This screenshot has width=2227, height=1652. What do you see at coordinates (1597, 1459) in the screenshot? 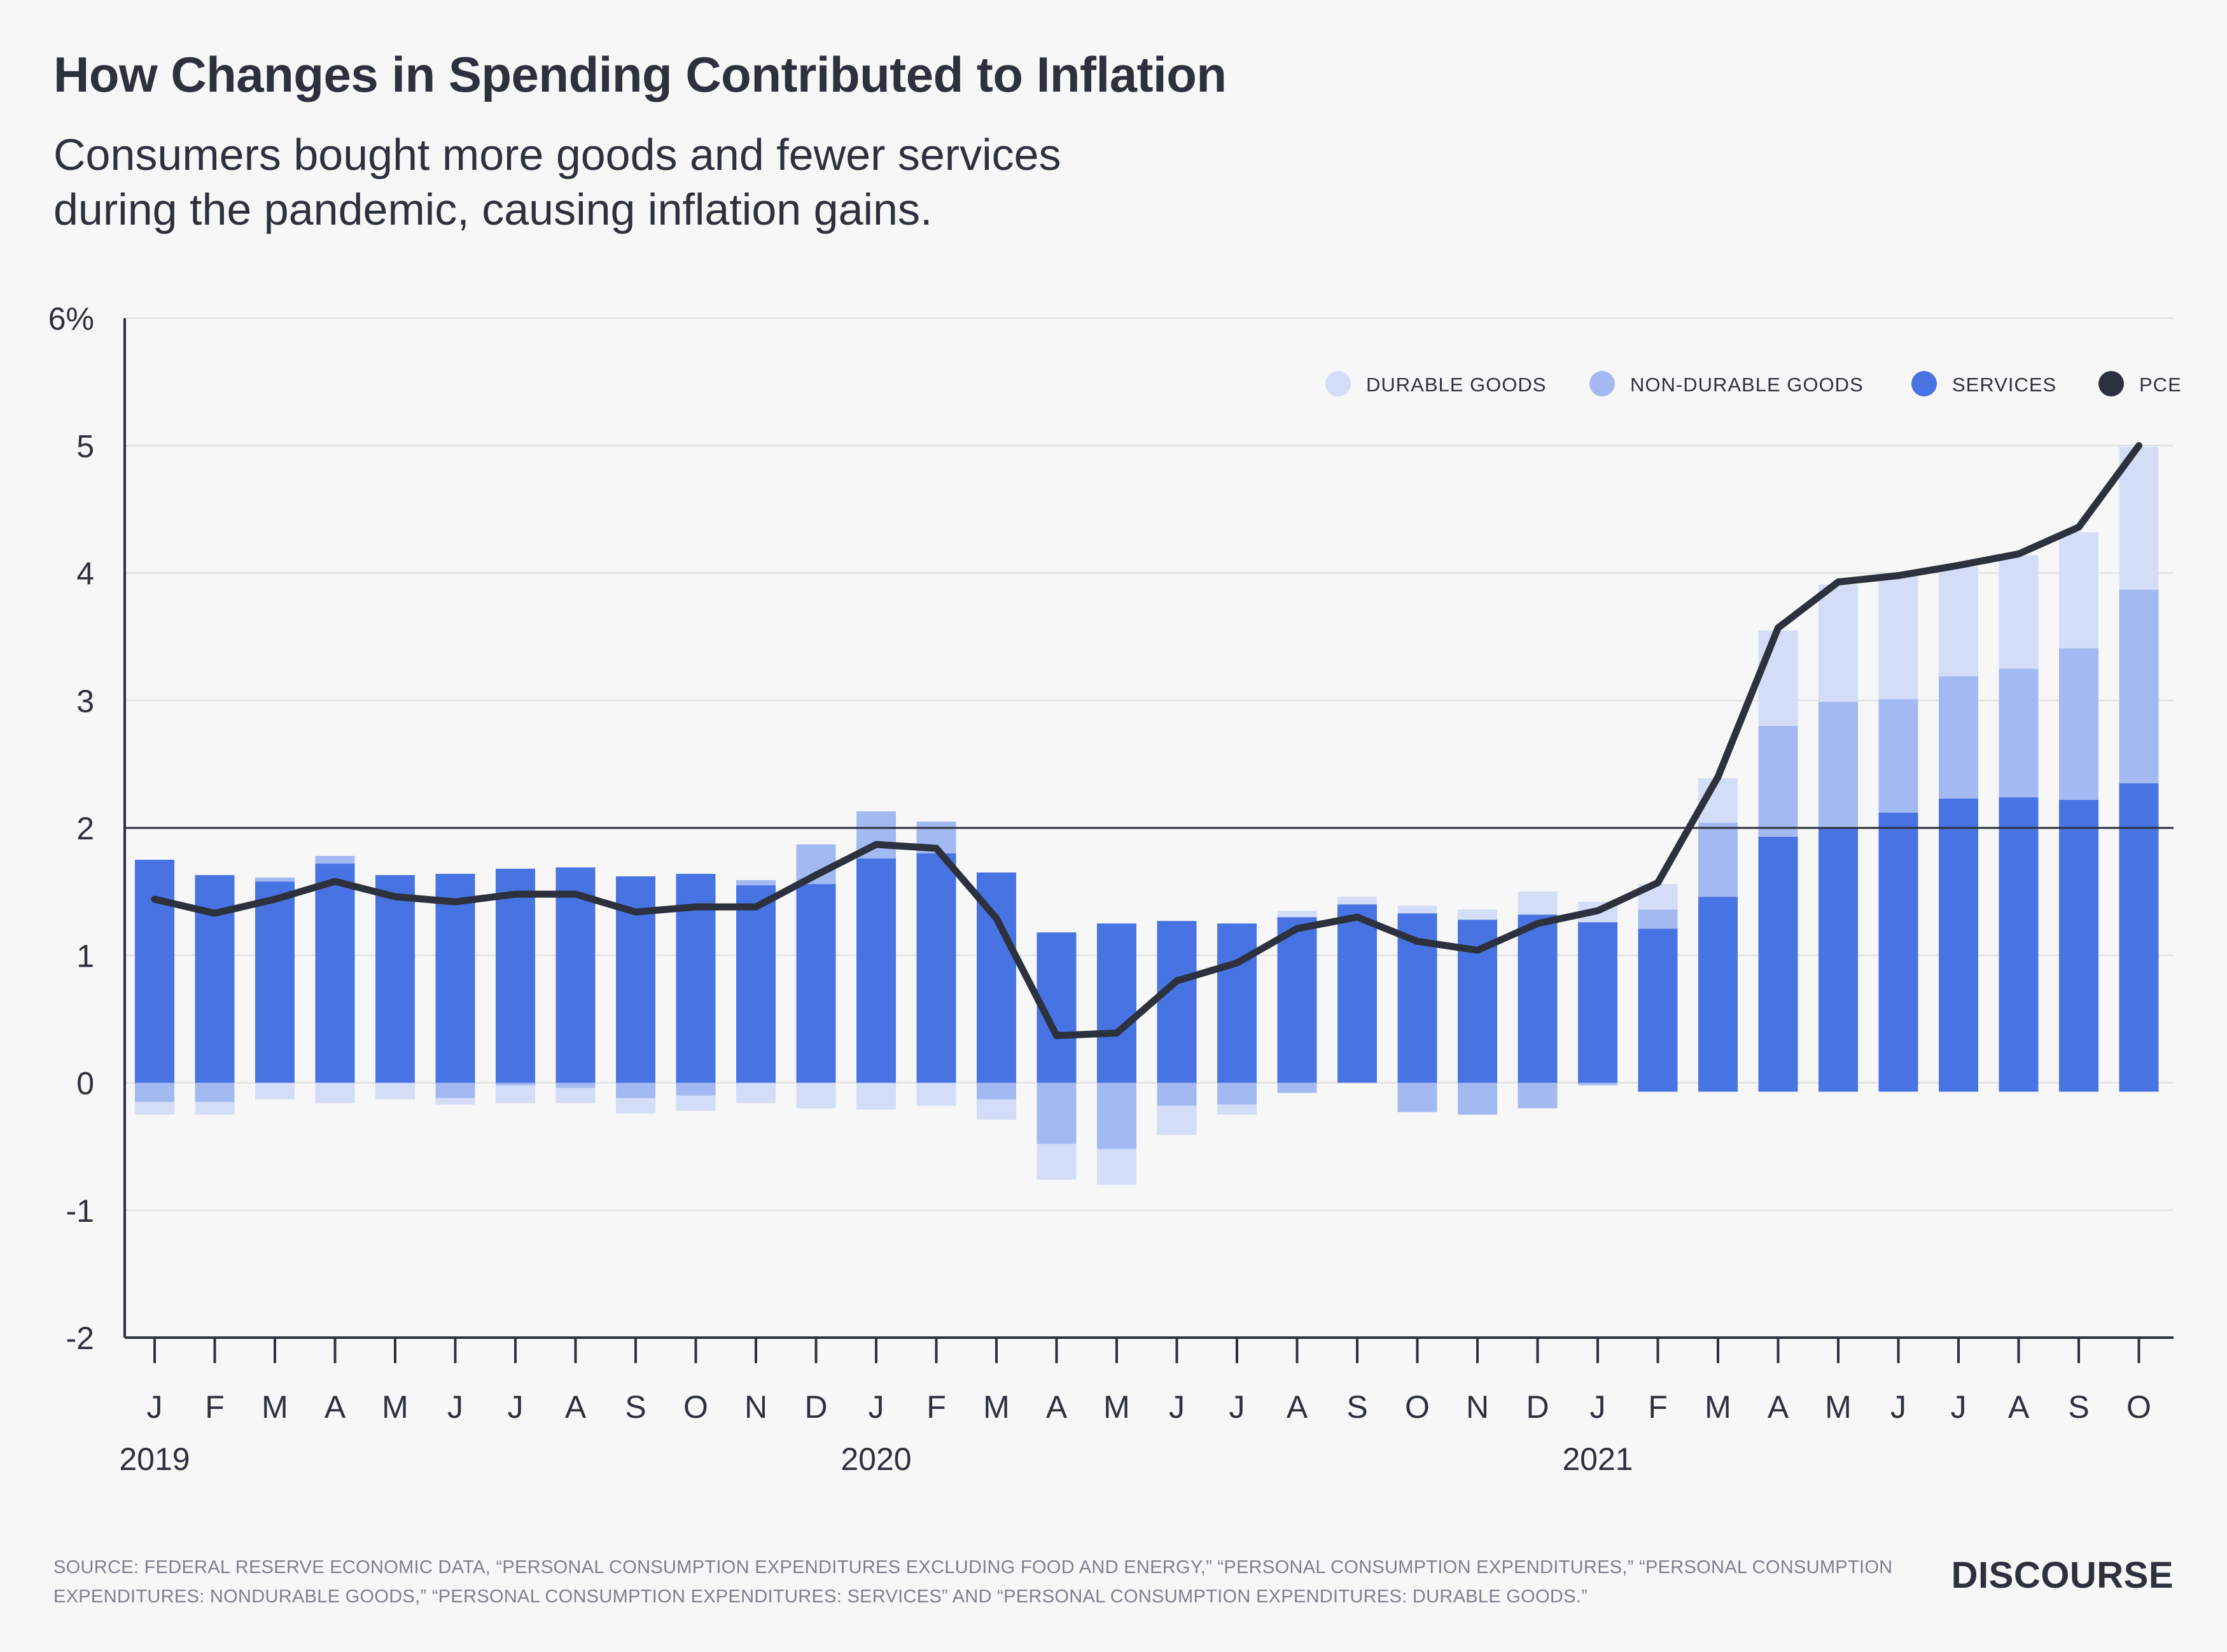
I see `year-label: 2021` at bounding box center [1597, 1459].